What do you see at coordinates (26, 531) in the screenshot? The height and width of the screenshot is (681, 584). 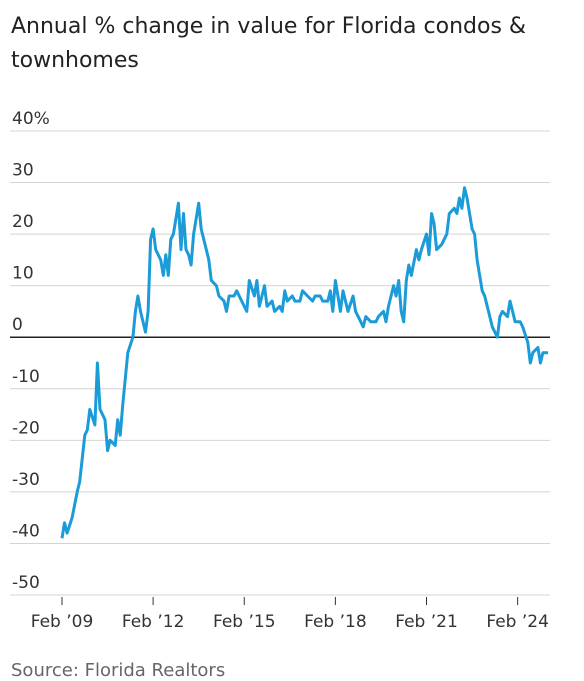 I see `y-tick-label: -40` at bounding box center [26, 531].